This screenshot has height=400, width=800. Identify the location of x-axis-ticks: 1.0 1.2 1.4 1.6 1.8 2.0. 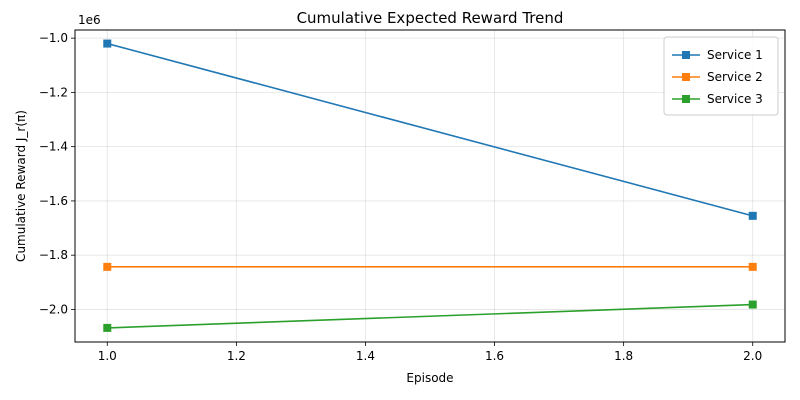
(430, 352).